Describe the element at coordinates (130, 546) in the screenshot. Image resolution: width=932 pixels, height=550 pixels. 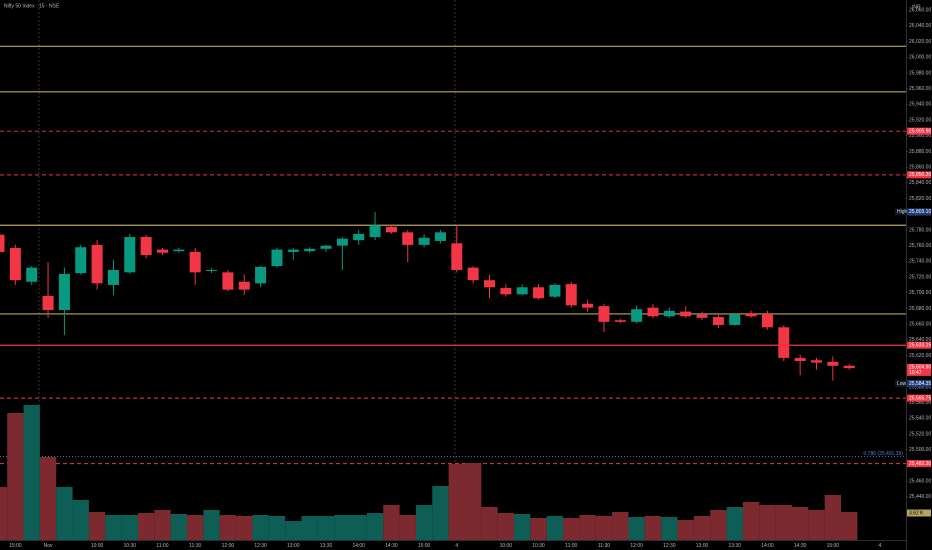
I see `x-tick-label: 10:30` at that location.